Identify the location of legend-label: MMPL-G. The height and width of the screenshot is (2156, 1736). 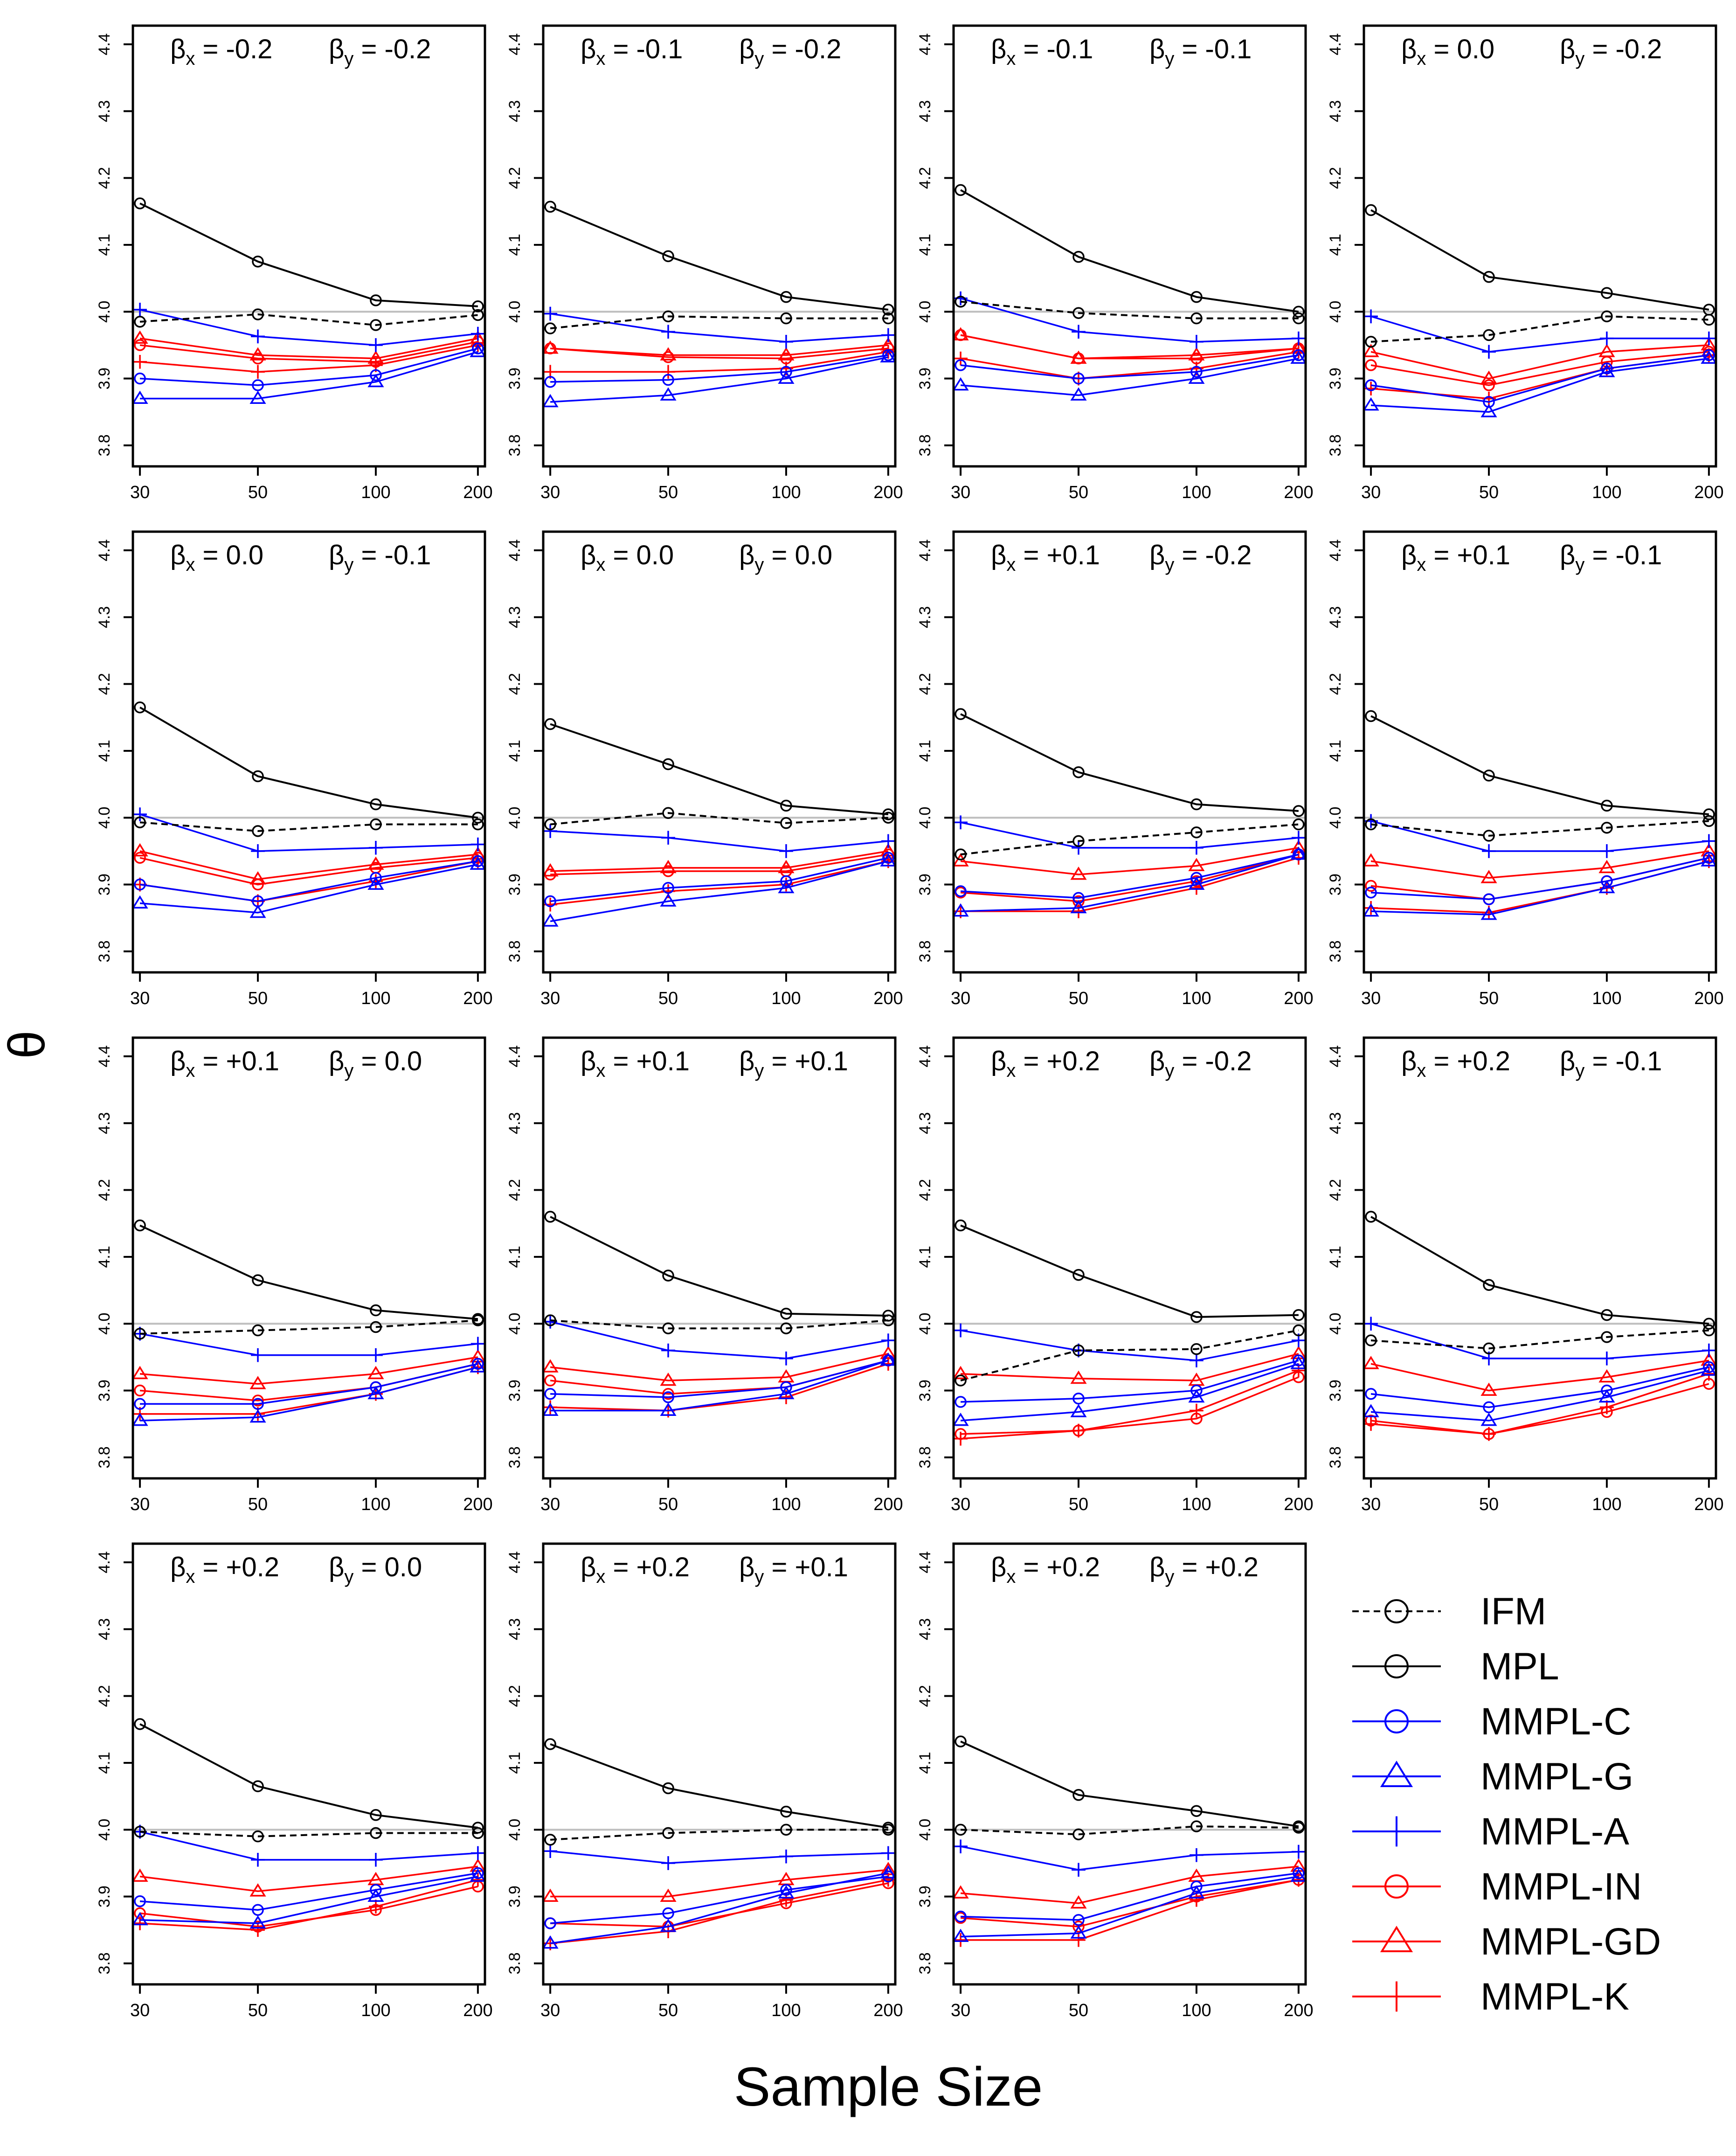
(1556, 1776).